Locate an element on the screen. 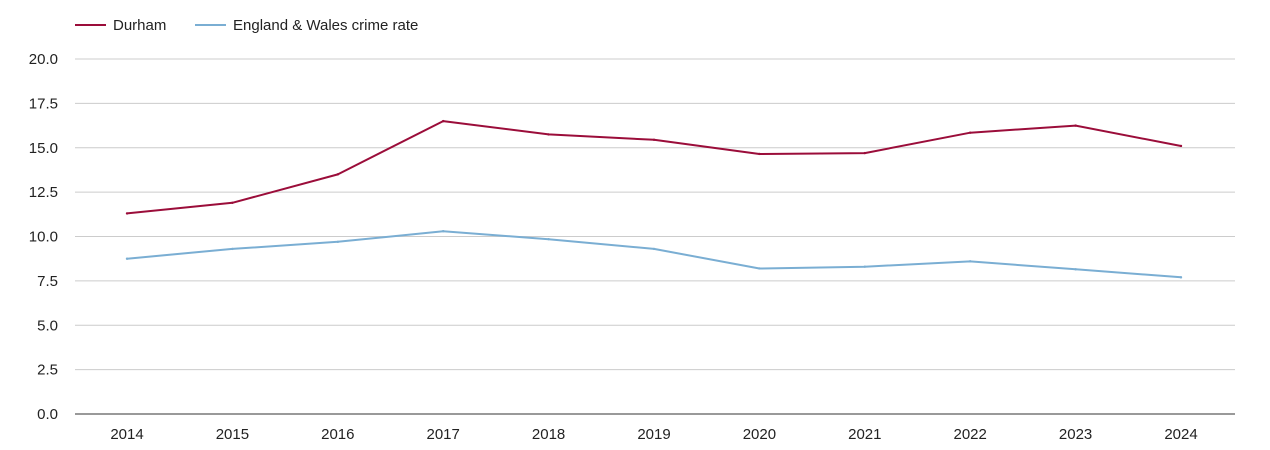 This screenshot has width=1270, height=450. y-tick-label: 2.5 is located at coordinates (47, 370).